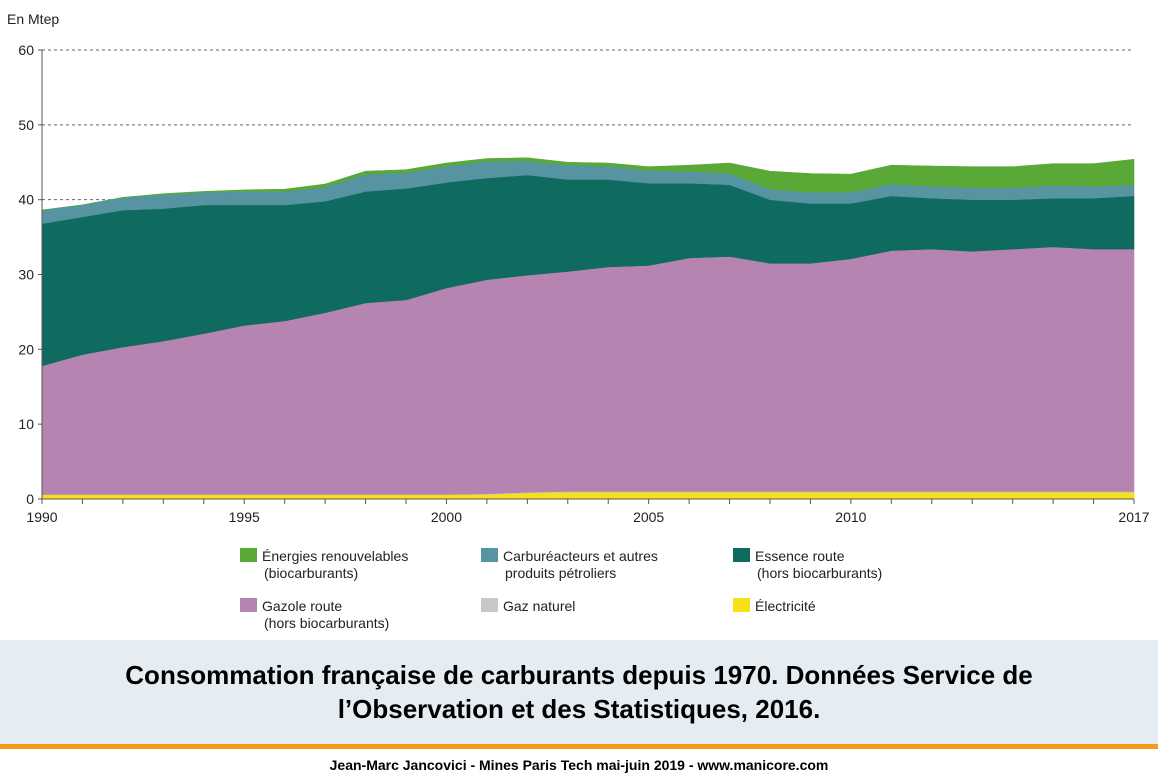 This screenshot has width=1158, height=780. Describe the element at coordinates (489, 605) in the screenshot. I see `legend-swatch-gaz-naturel` at that location.